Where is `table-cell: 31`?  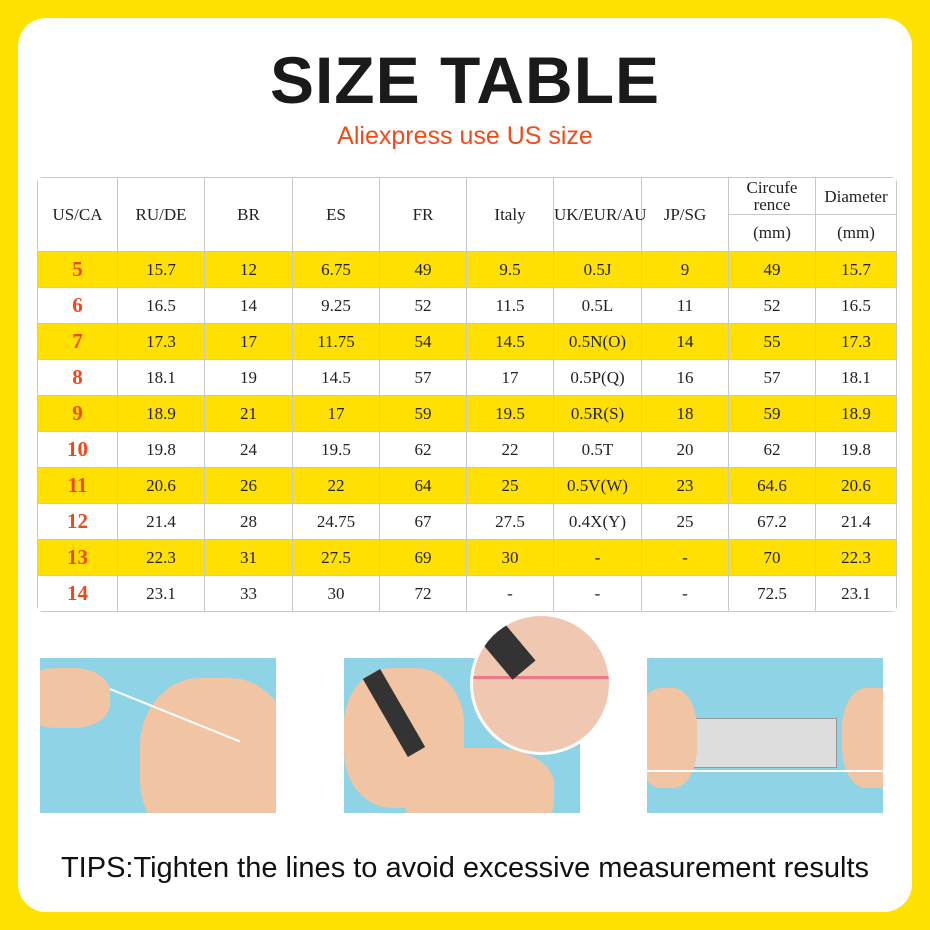 table-cell: 31 is located at coordinates (248, 557).